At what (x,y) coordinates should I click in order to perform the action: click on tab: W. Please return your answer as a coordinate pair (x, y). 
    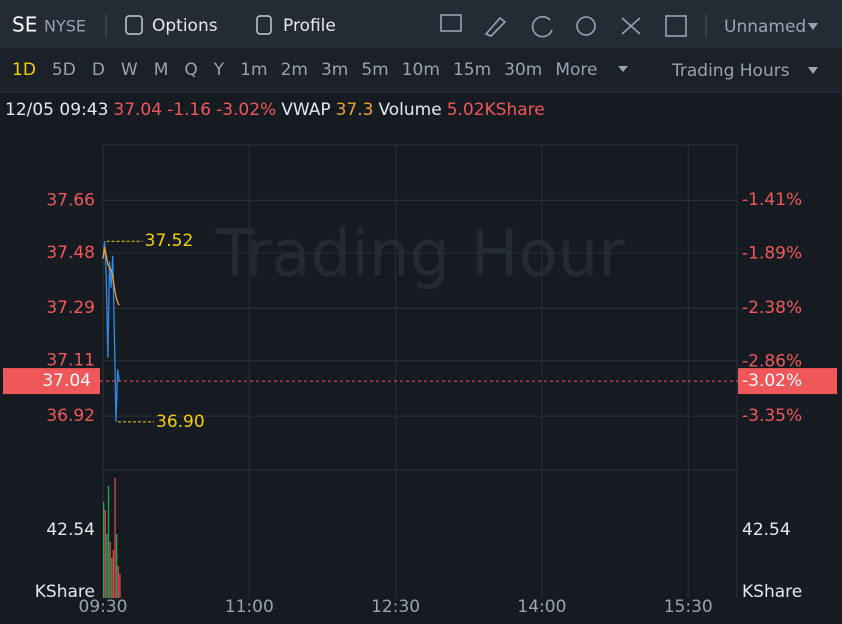
    Looking at the image, I should click on (129, 70).